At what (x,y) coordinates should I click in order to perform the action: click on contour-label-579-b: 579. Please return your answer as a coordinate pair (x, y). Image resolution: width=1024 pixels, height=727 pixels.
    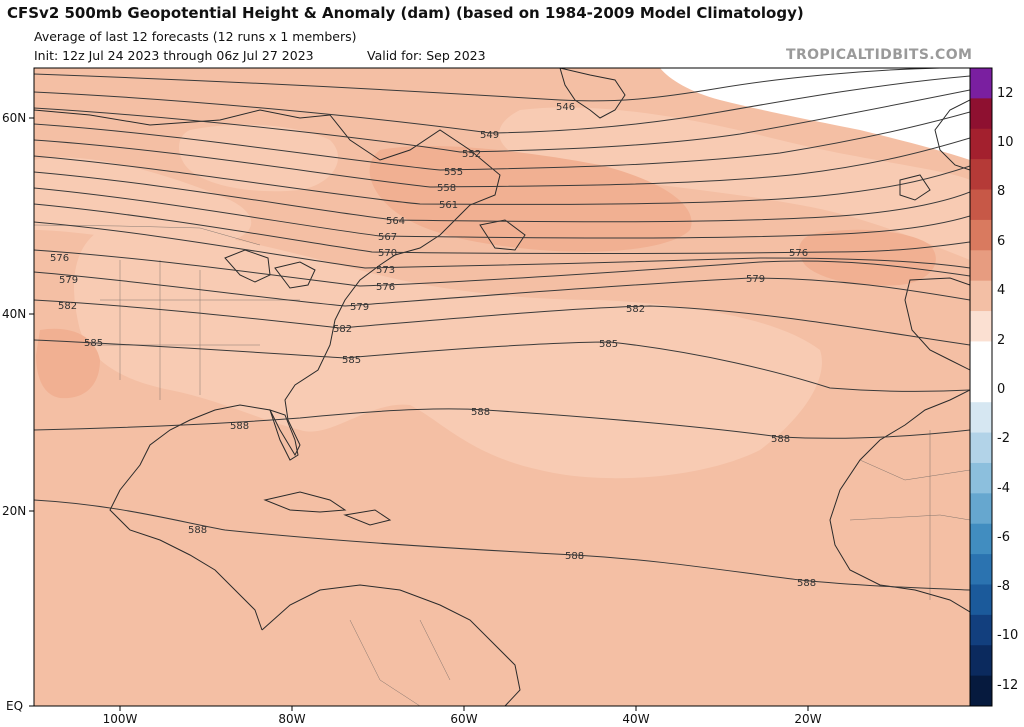
    Looking at the image, I should click on (359, 307).